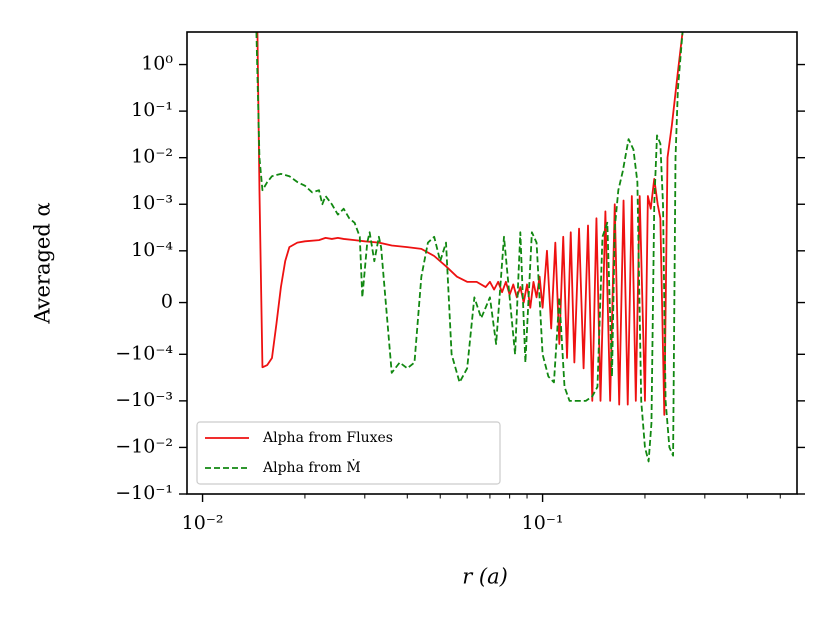 This screenshot has height=626, width=830. I want to click on x-tick-label: 10⁻², so click(203, 523).